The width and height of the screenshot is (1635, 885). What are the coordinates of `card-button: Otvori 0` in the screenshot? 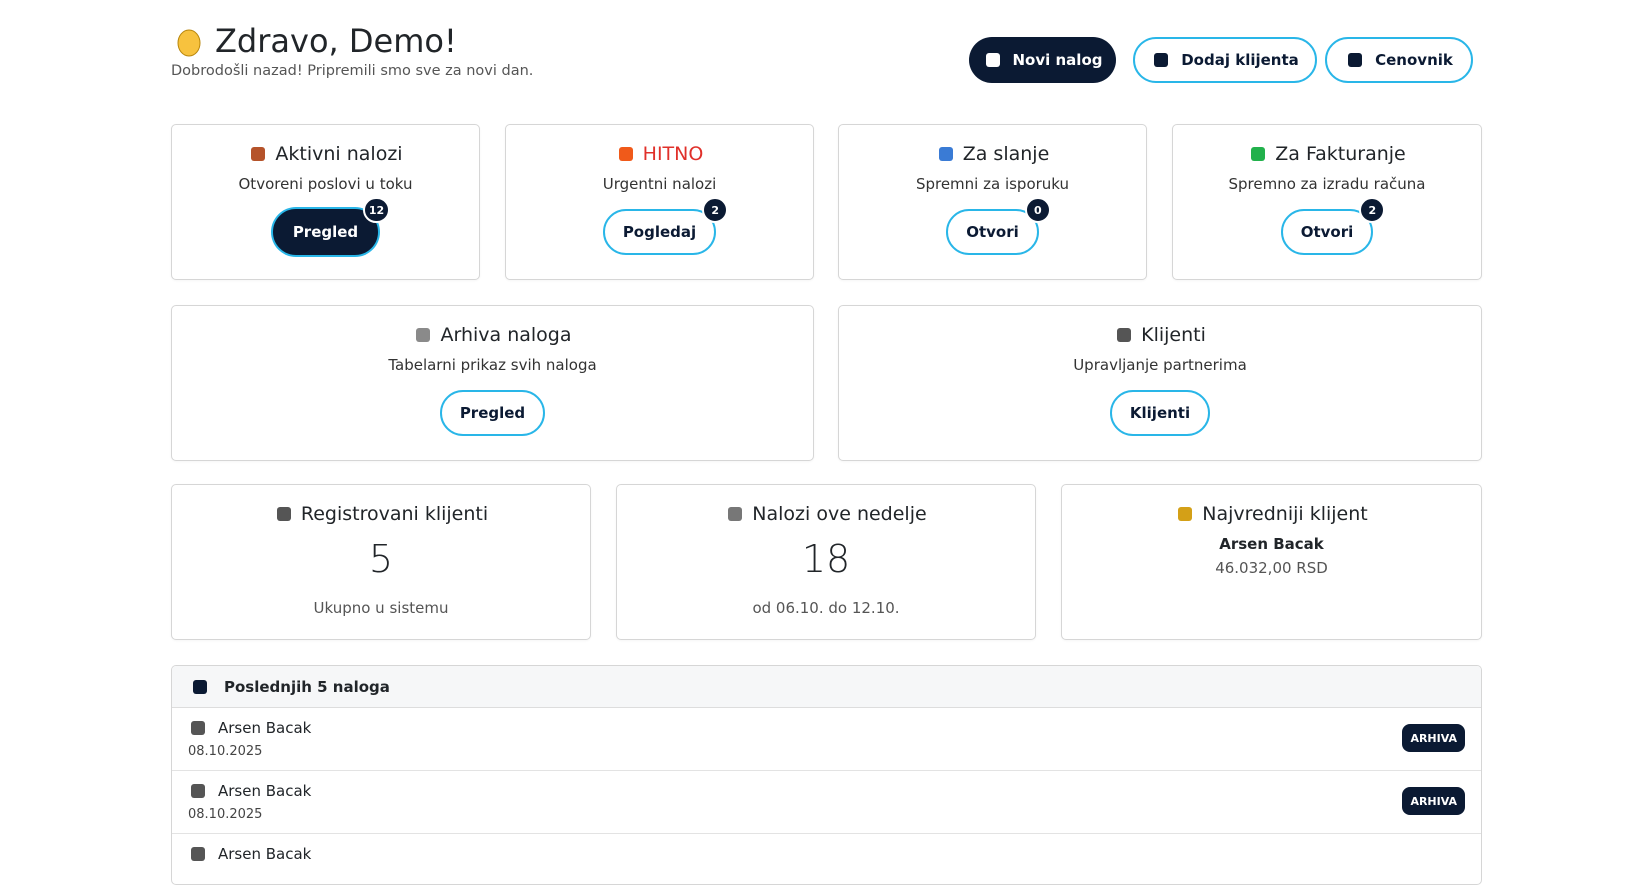 It's located at (998, 226).